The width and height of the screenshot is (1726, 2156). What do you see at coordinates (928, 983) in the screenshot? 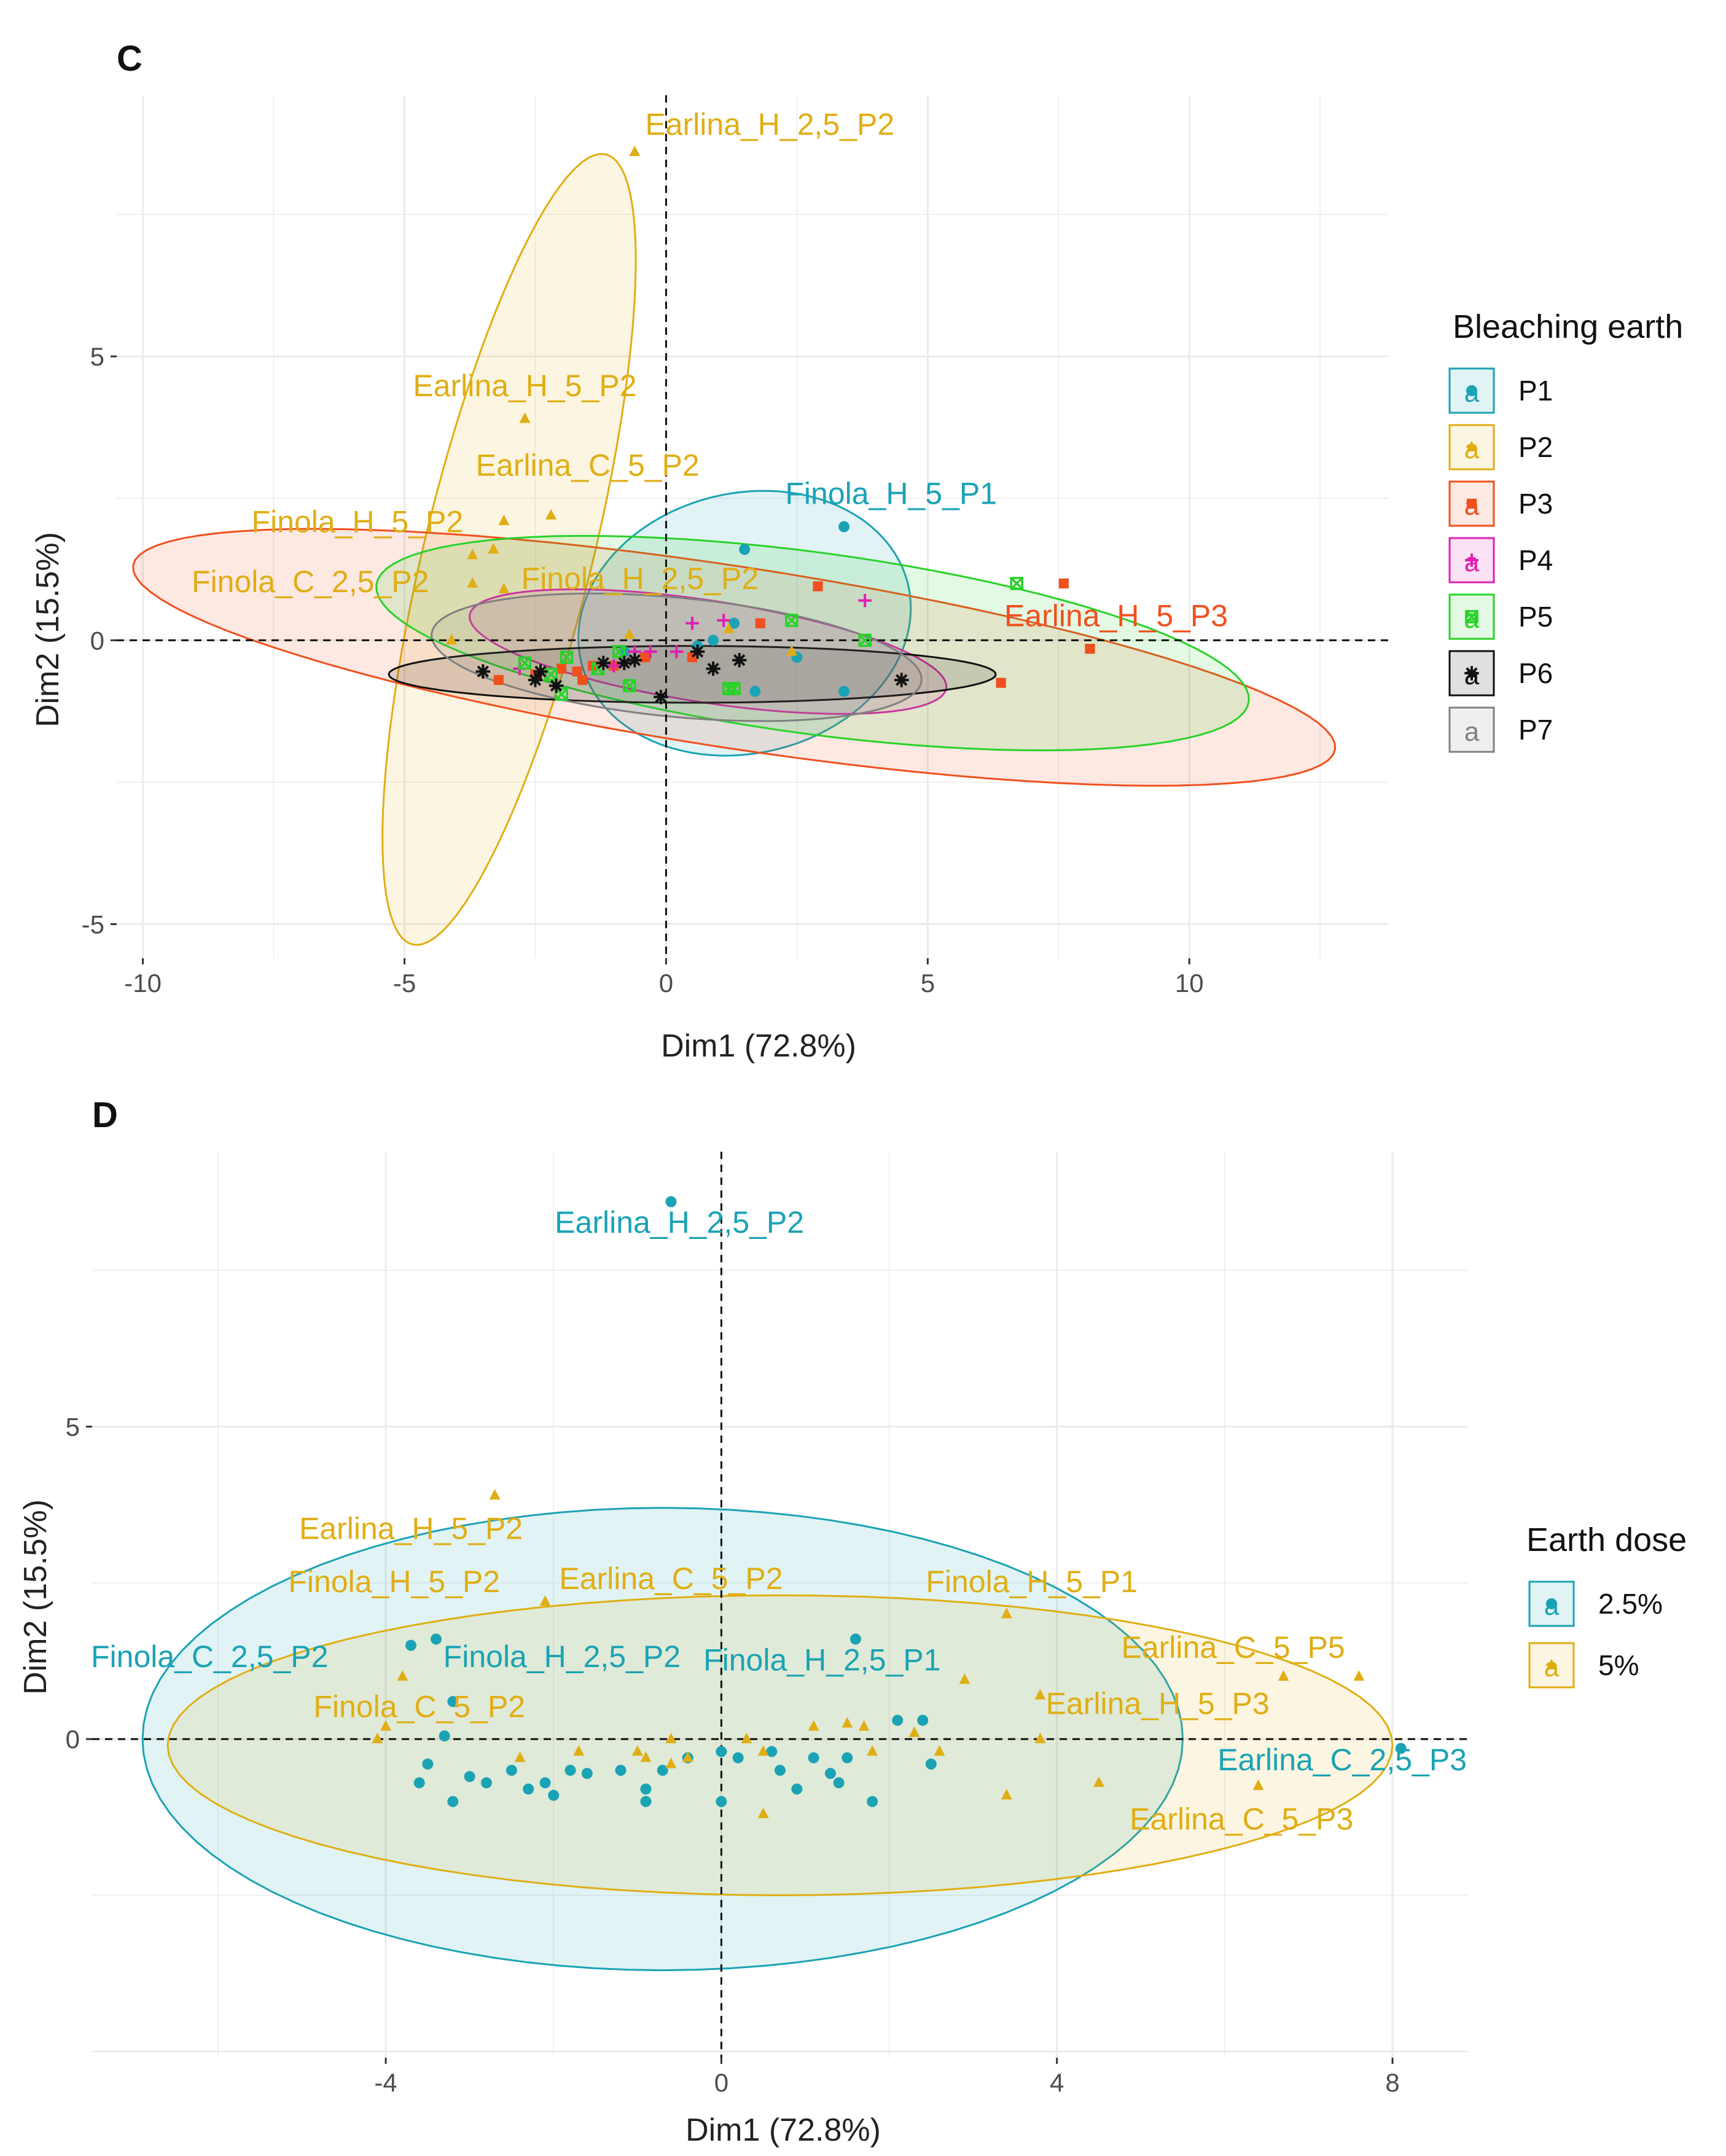
I see `x-tick-label: 5` at bounding box center [928, 983].